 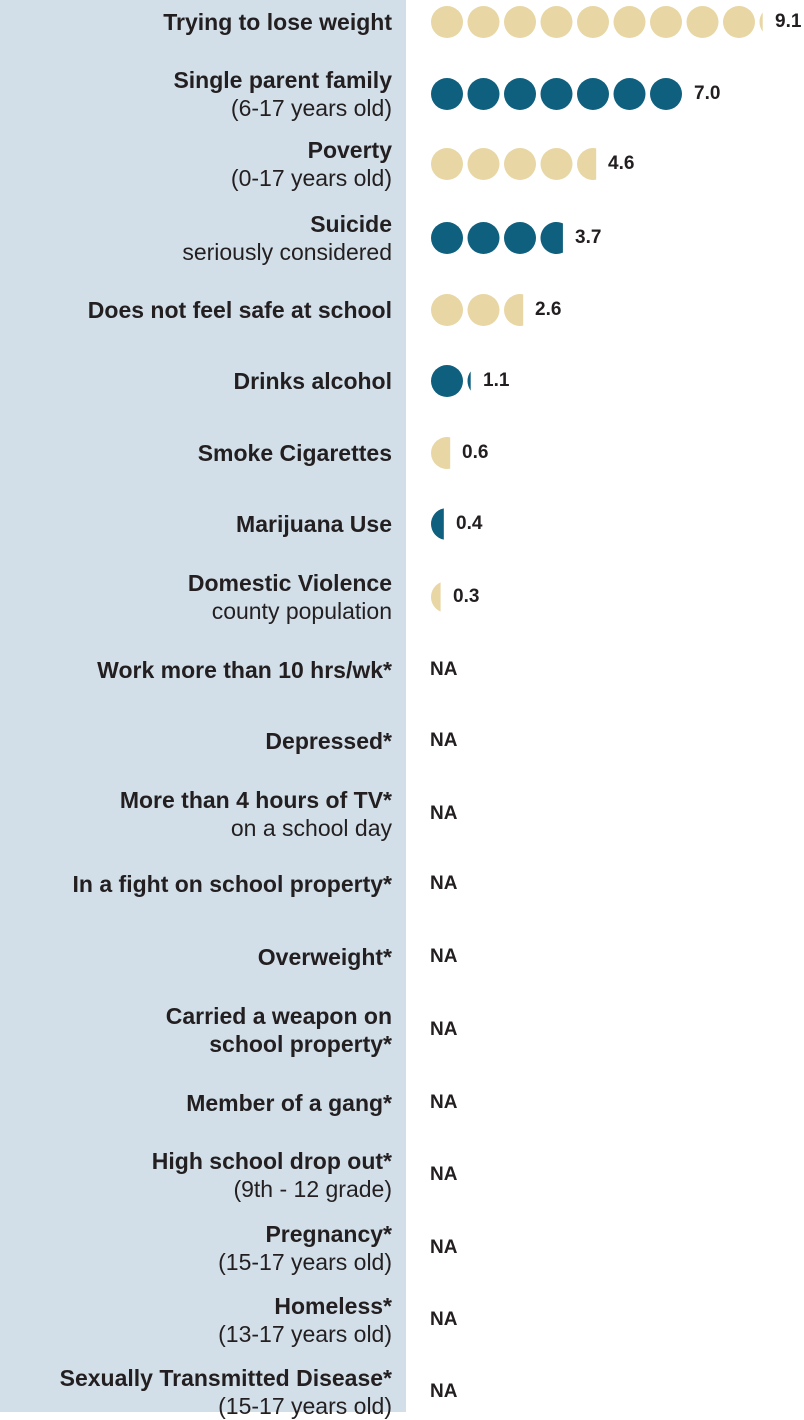 I want to click on row-label-main: Single parent family, so click(x=282, y=80).